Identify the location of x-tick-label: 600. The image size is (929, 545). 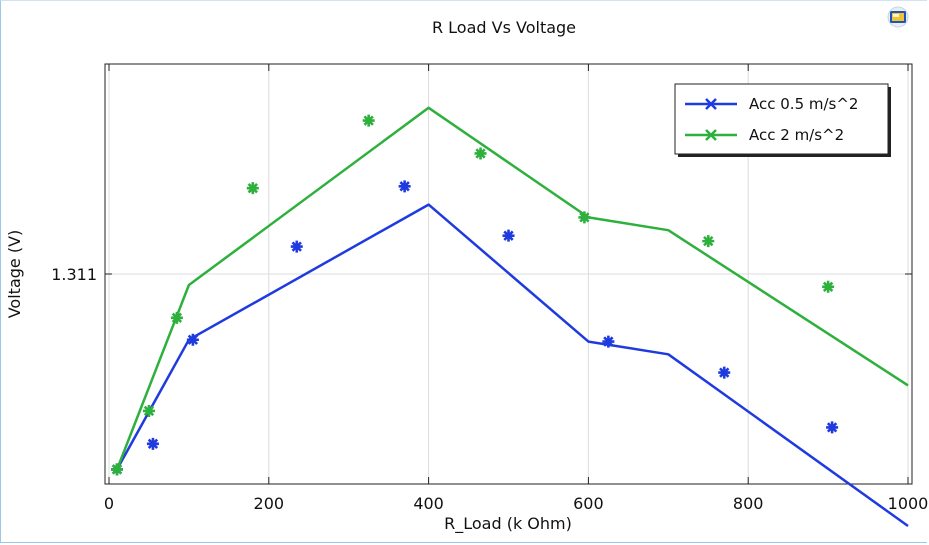
(588, 503).